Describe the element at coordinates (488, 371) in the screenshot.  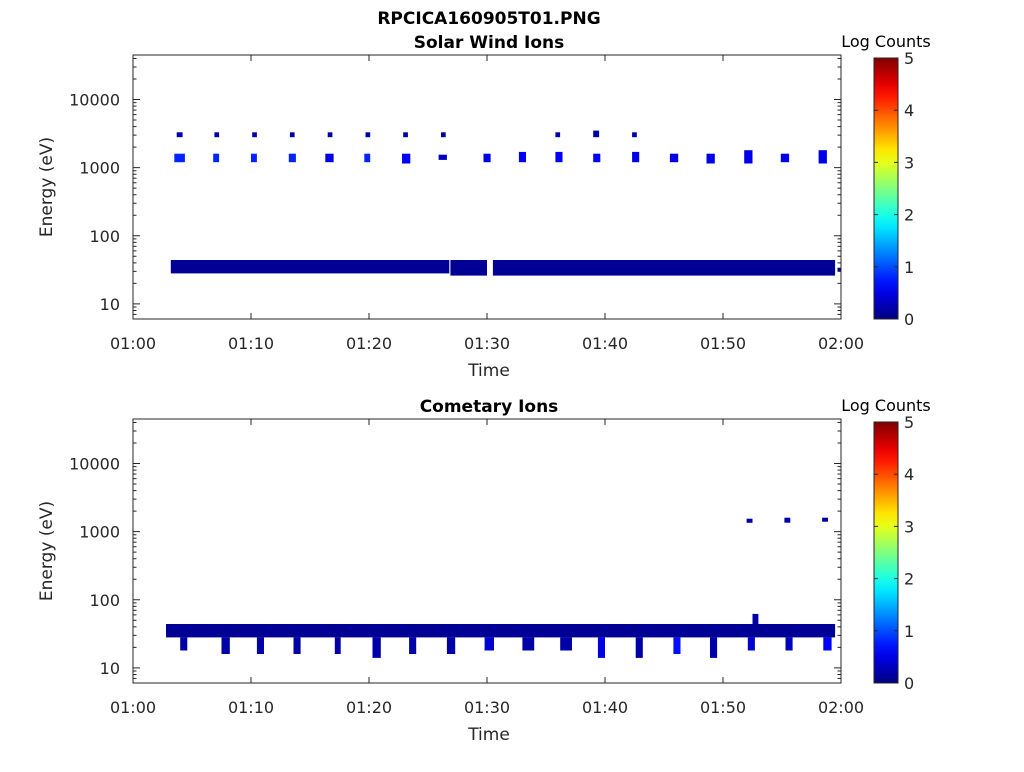
I see `x-axis-label: Time` at that location.